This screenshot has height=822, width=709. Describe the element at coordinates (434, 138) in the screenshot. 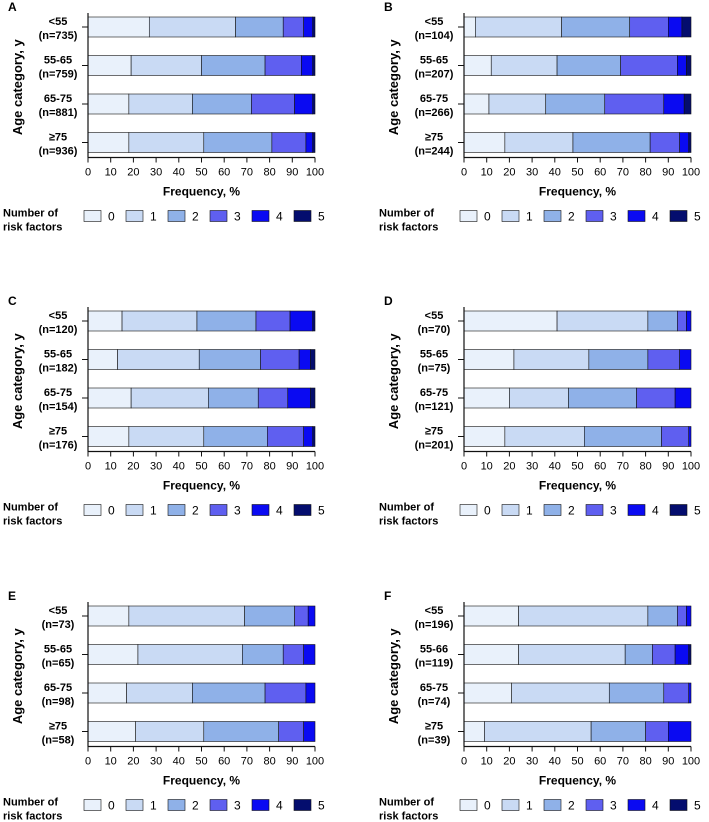

I see `category-label: ≥75` at that location.